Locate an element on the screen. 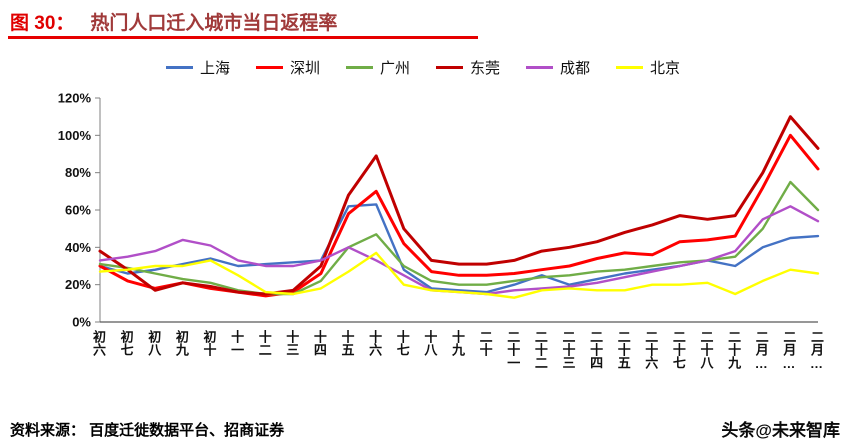  x-axis-tick-label: 十二 is located at coordinates (264, 343).